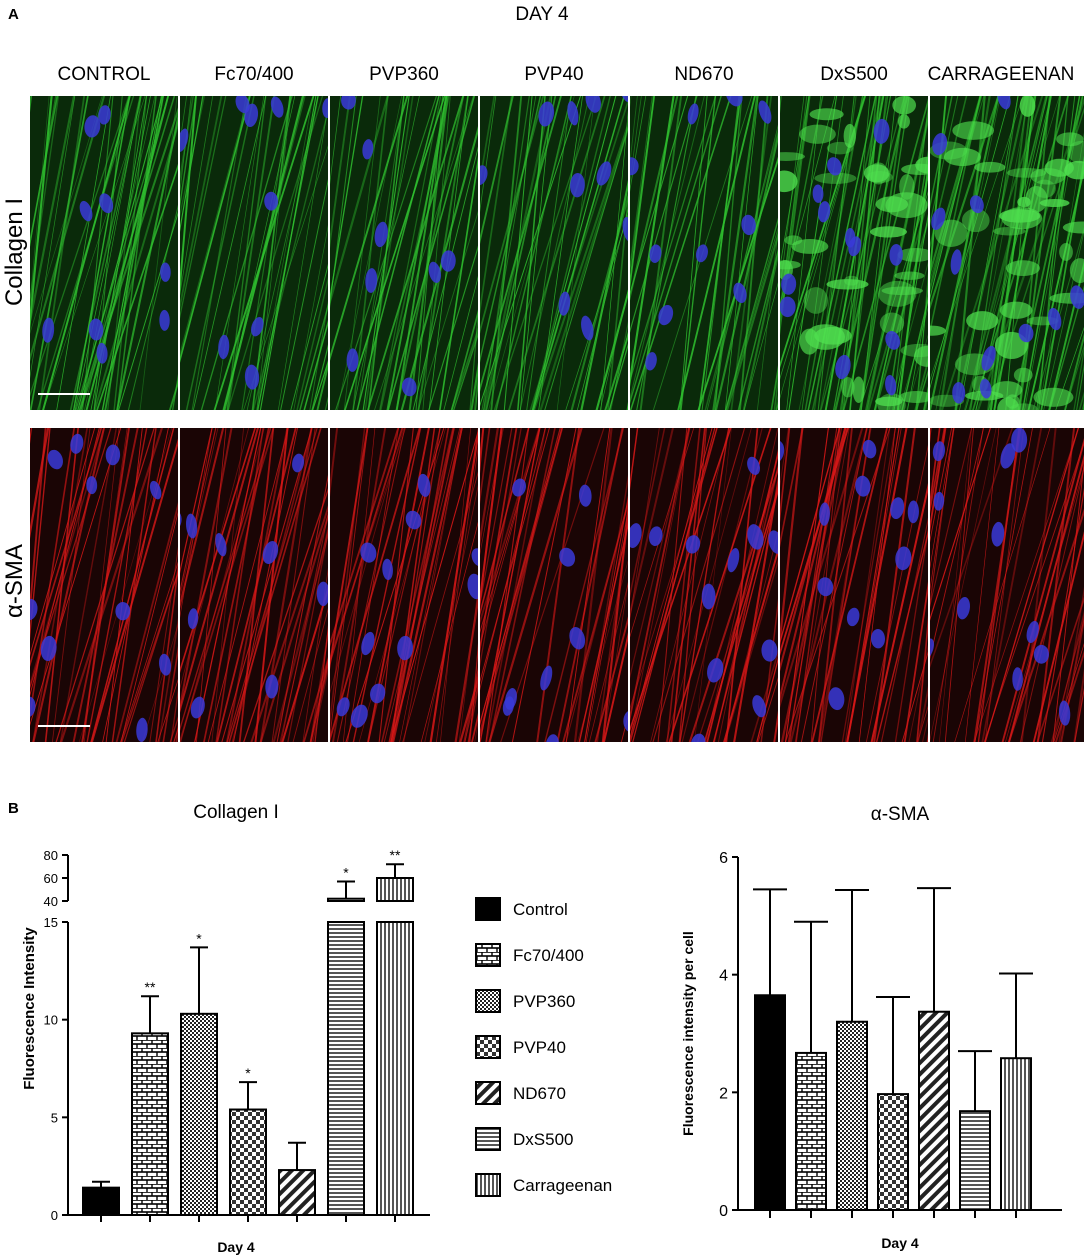 Image resolution: width=1084 pixels, height=1259 pixels. Describe the element at coordinates (404, 253) in the screenshot. I see `collagen-micrograph-pvp360` at that location.